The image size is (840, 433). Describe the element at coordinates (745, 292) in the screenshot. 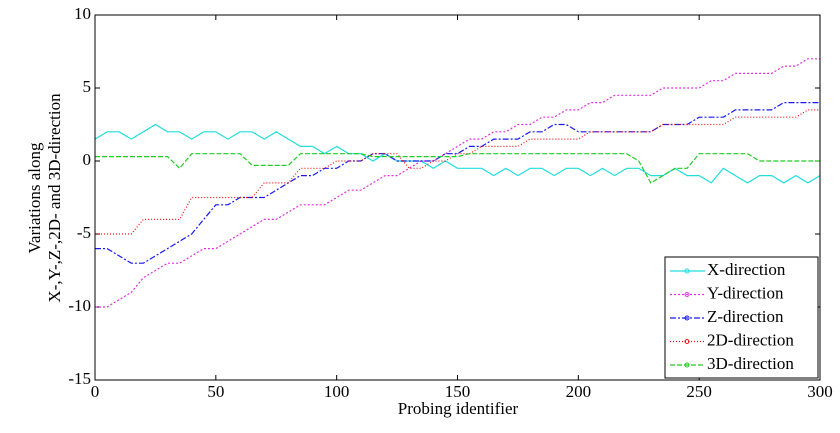

I see `legend-label: Y-direction` at that location.